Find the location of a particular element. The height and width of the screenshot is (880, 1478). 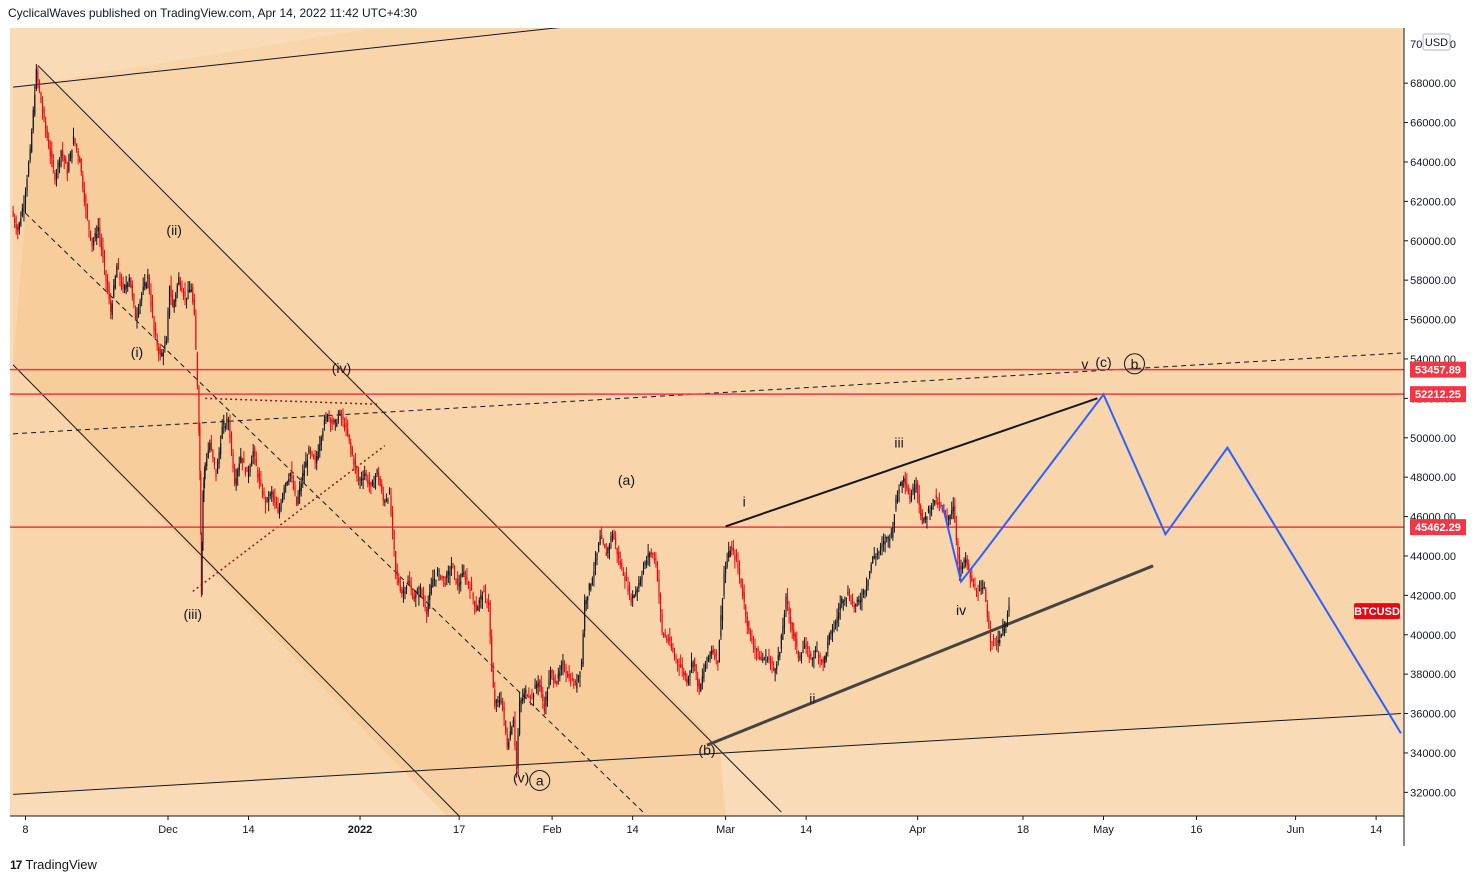

wave-label-5: a is located at coordinates (540, 780).